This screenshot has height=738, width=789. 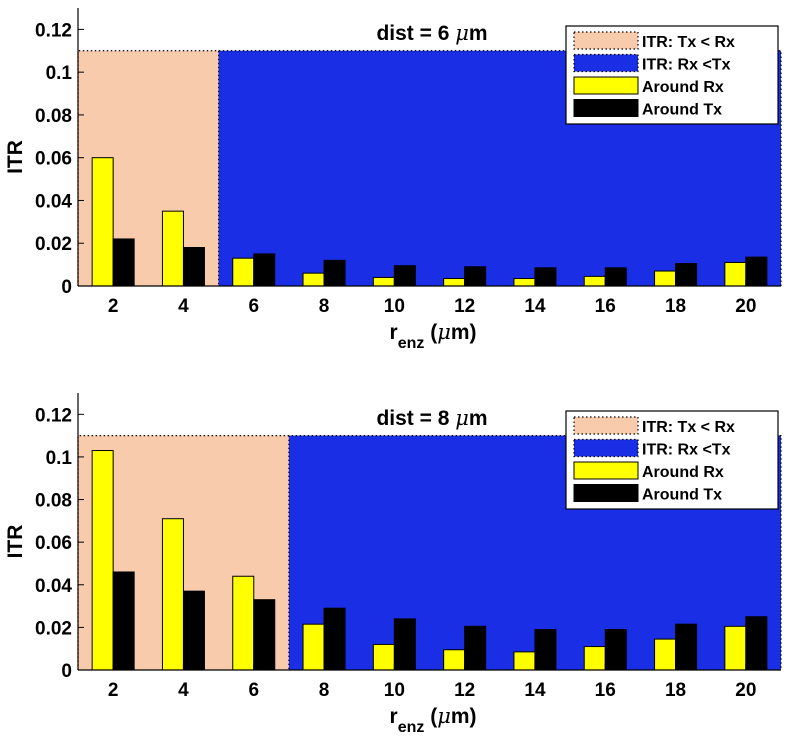 I want to click on x-tick-label: 16, so click(x=605, y=690).